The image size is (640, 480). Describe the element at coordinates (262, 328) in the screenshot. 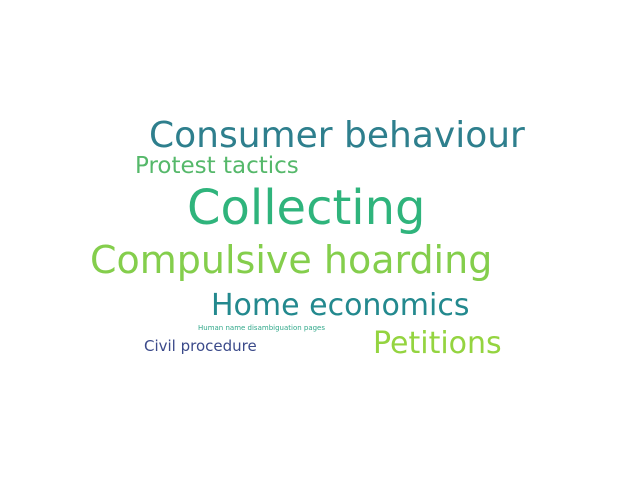

I see `word-human-name-disambiguation-pages: Human name disambiguation pages` at that location.